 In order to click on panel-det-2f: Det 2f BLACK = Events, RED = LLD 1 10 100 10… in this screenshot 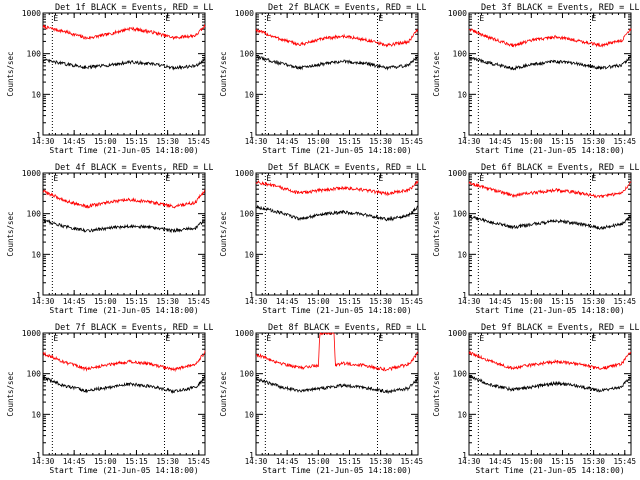, I will do `click(322, 79)`.